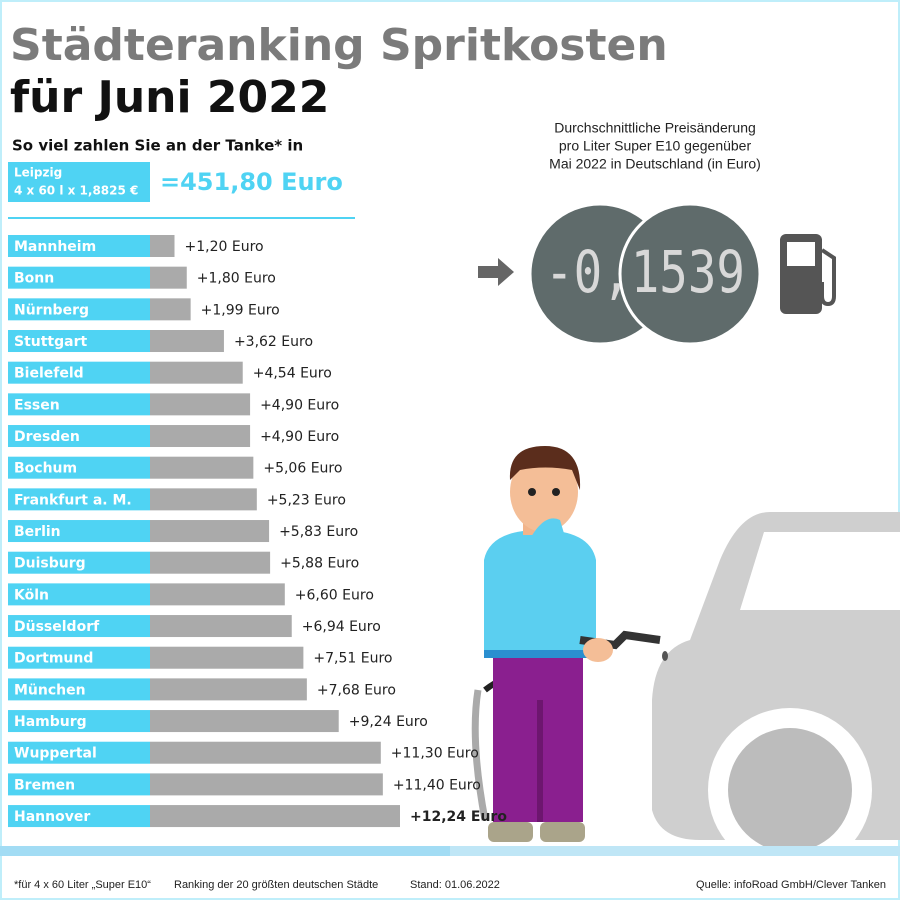 This screenshot has height=900, width=900. Describe the element at coordinates (455, 885) in the screenshot. I see `footnote: Stand: 01.06.2022` at that location.